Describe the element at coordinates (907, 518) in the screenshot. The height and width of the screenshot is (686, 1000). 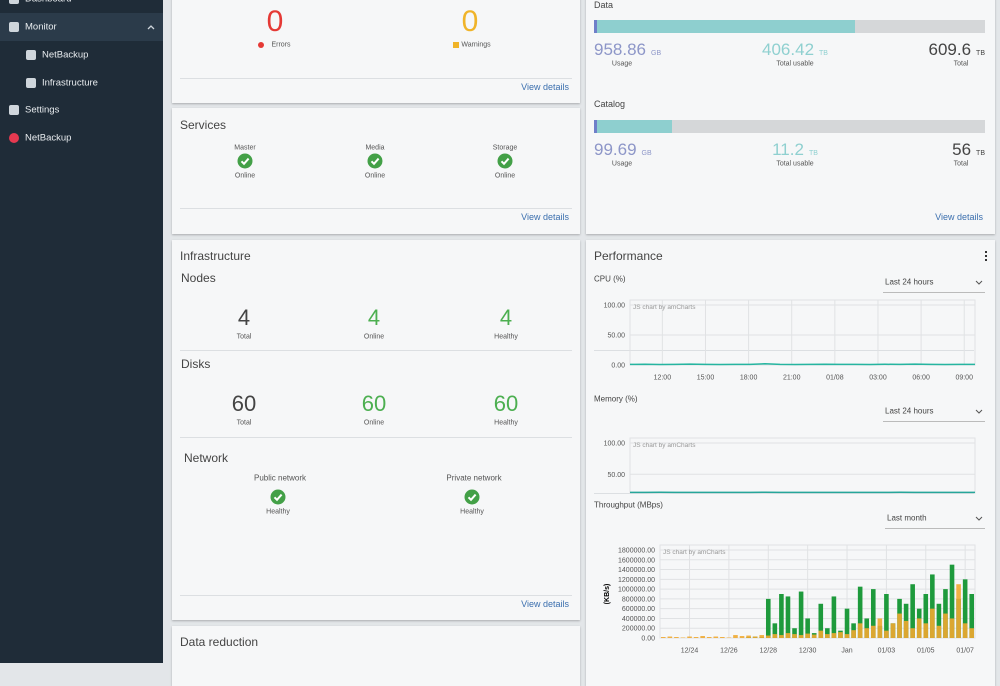
I see `range-dropdown: Last month` at that location.